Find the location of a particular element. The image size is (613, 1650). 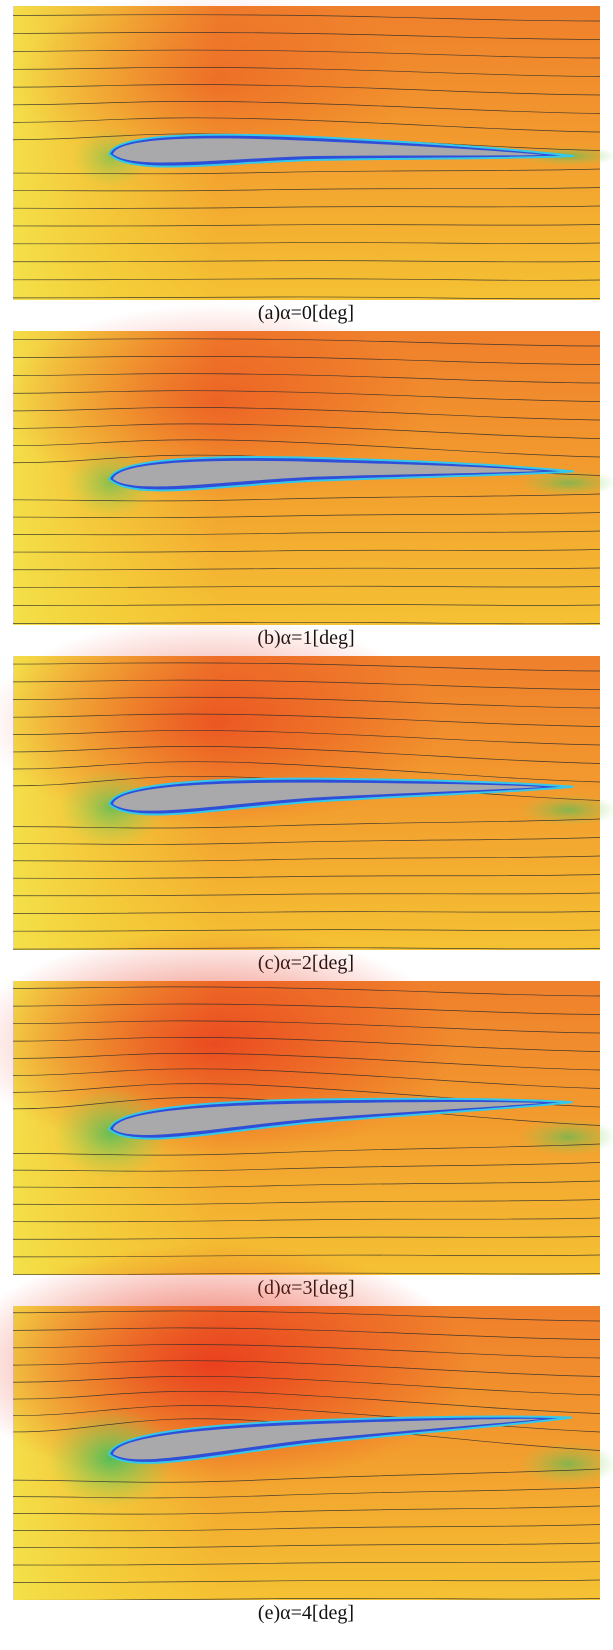

airfoil-boundary is located at coordinates (339, 1439).